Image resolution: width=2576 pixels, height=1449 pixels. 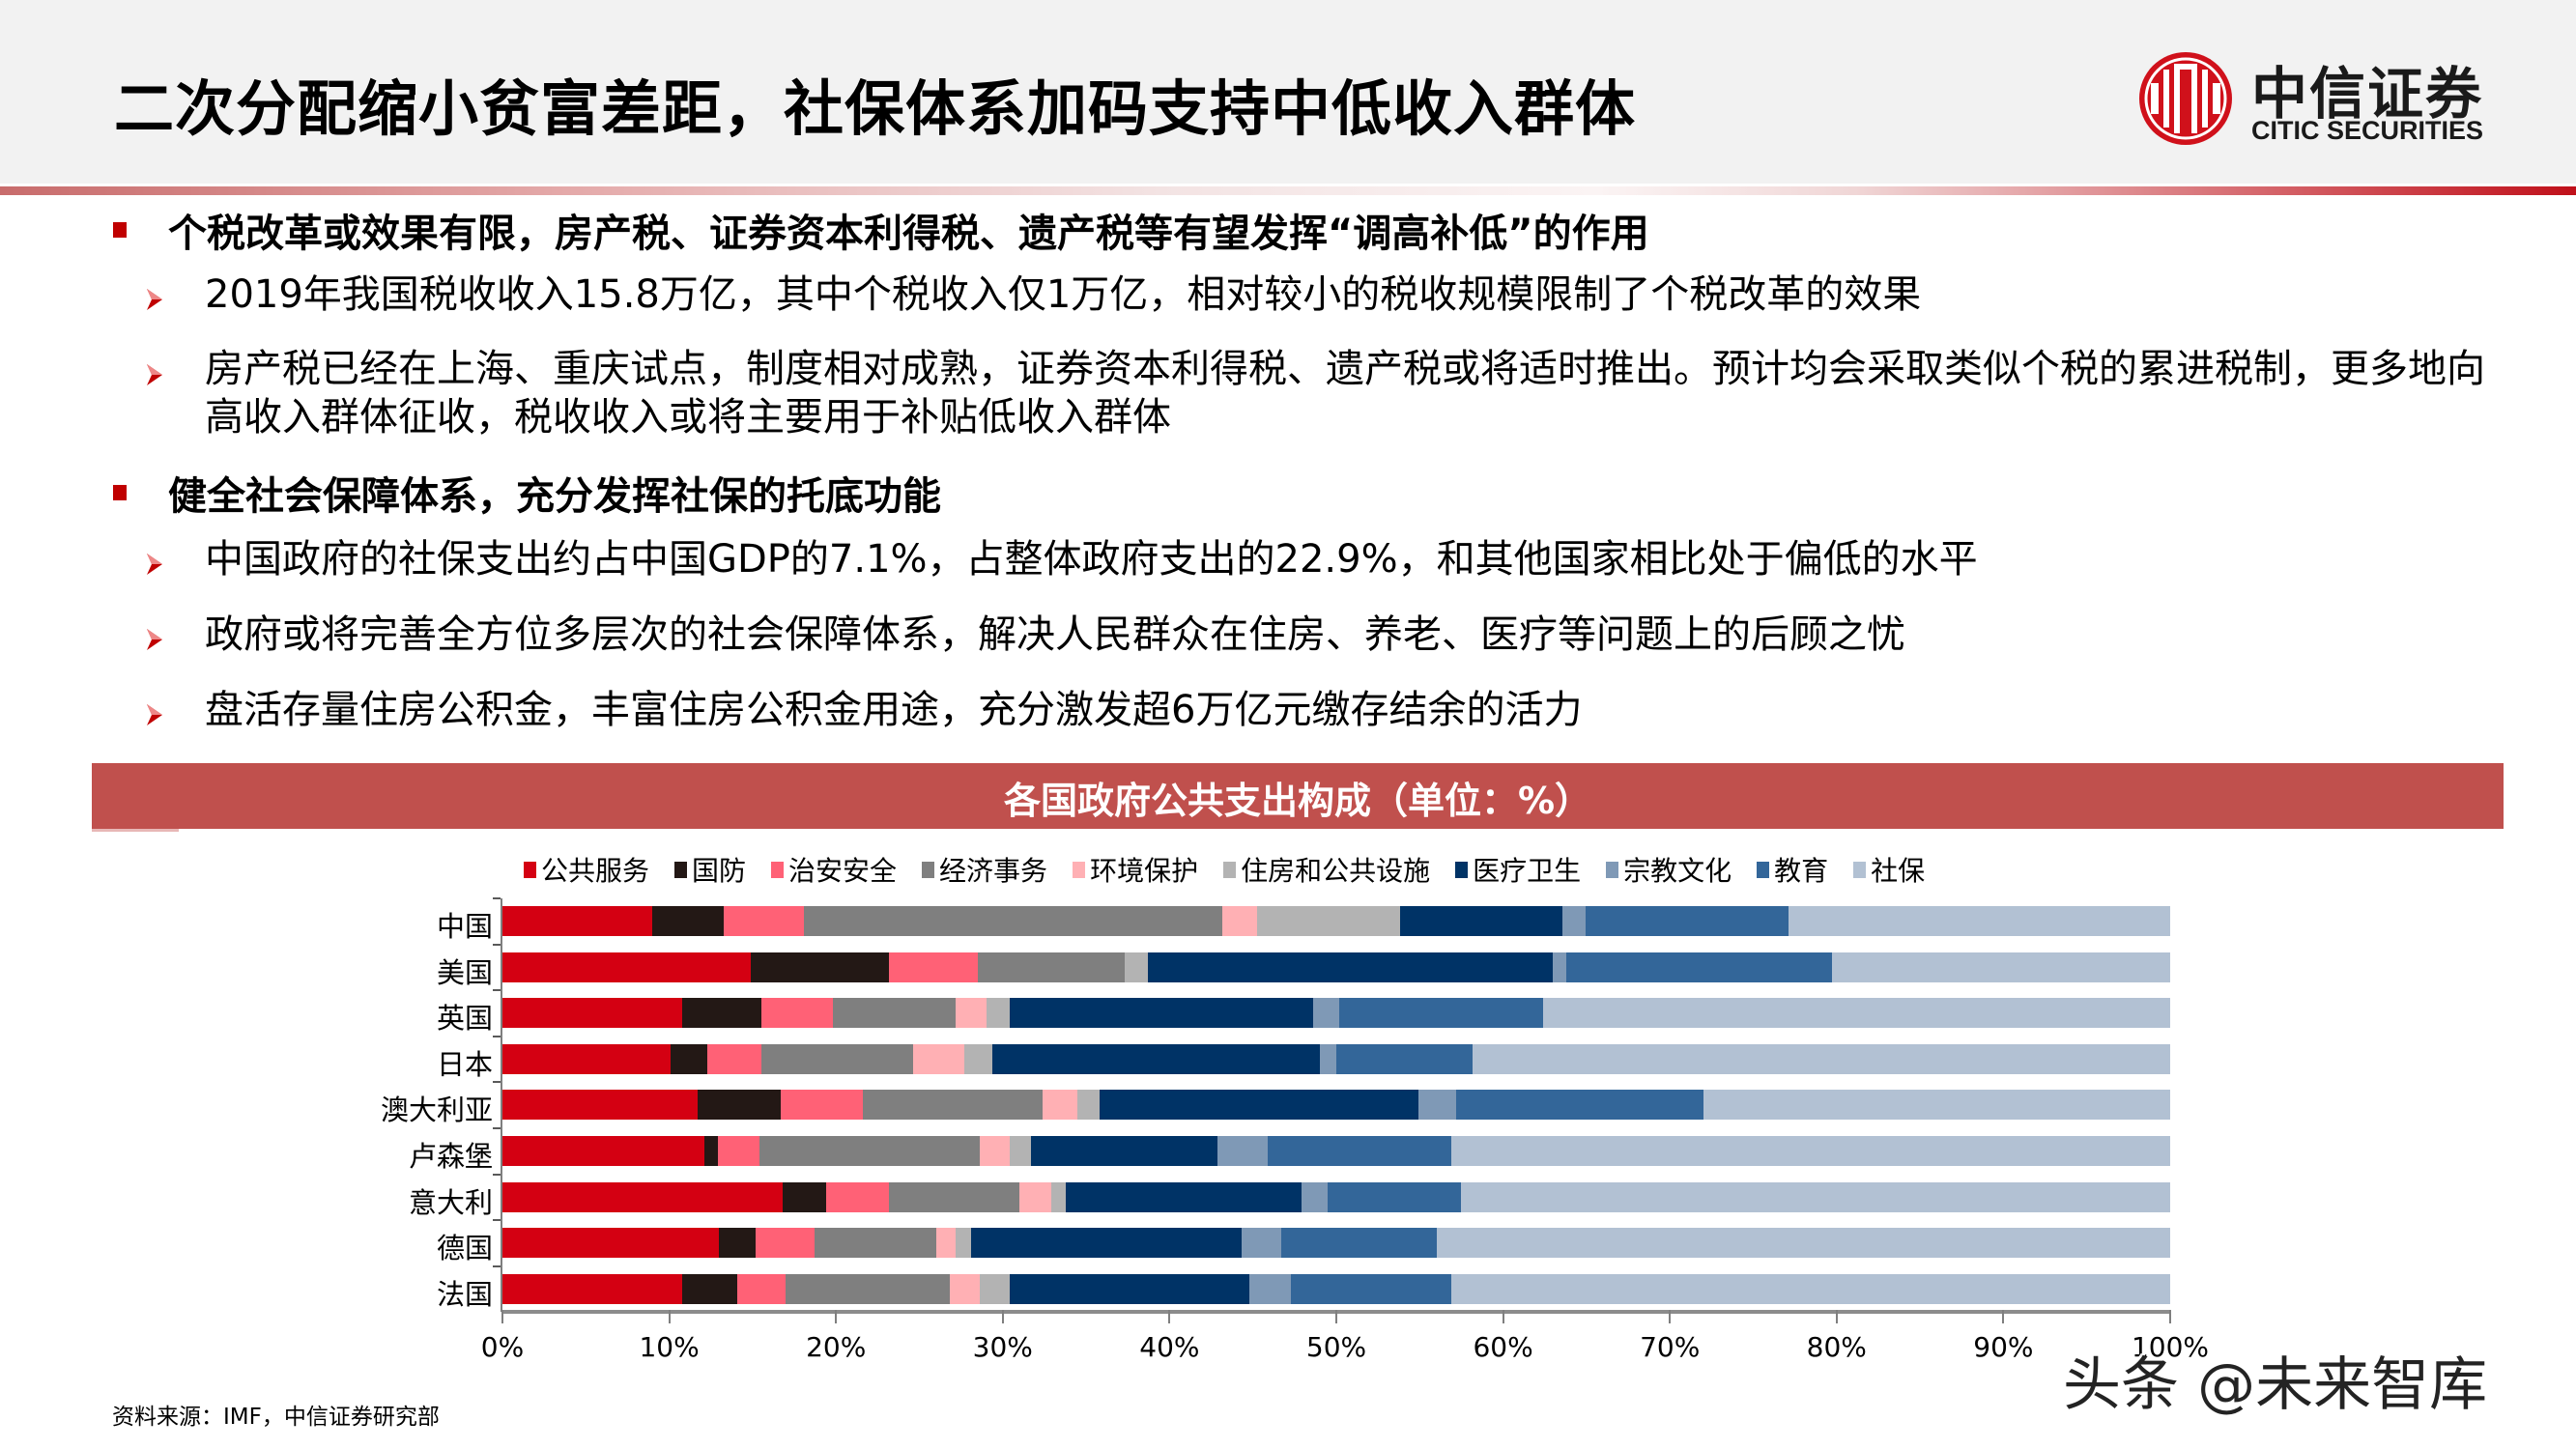 I want to click on y-axis-label: 意大利, so click(x=451, y=1202).